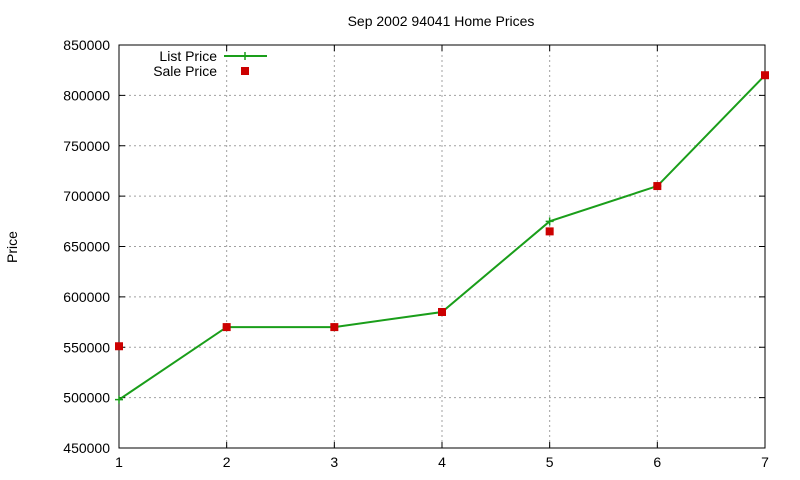  I want to click on x-tick-label: 7, so click(765, 462).